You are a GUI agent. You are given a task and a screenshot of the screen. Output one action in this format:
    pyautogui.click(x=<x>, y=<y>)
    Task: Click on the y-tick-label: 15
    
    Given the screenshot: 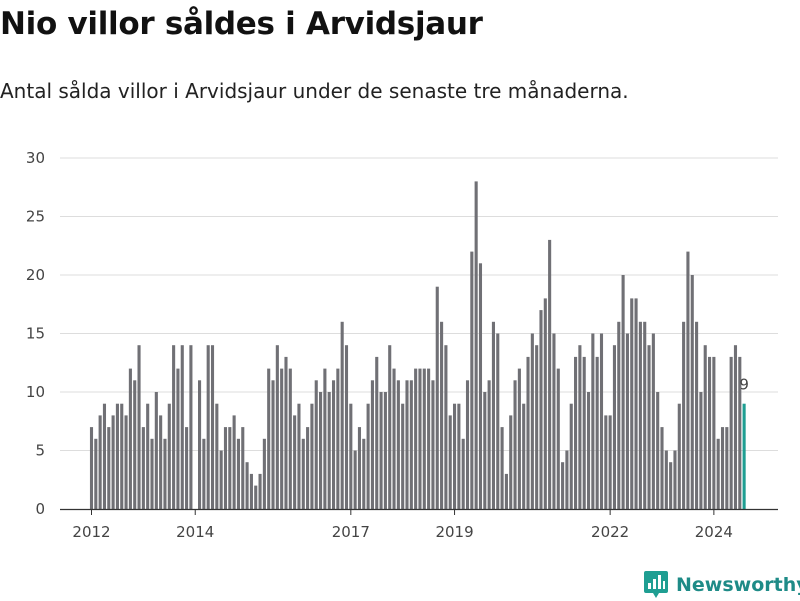 What is the action you would take?
    pyautogui.click(x=35, y=334)
    